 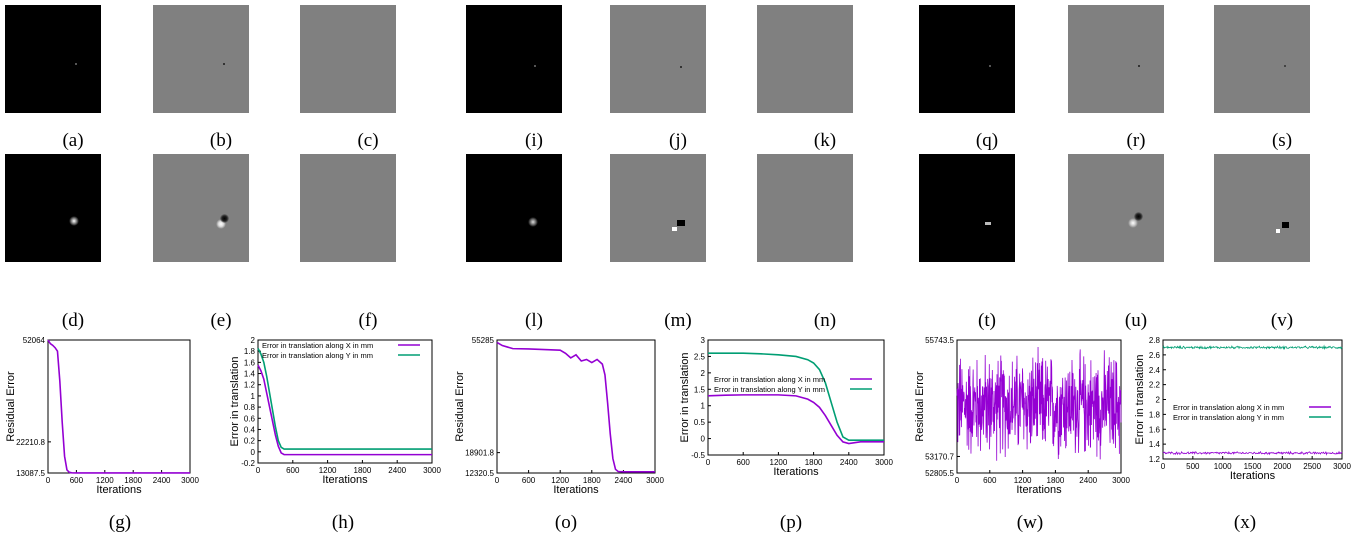 What do you see at coordinates (1253, 466) in the screenshot?
I see `x-tick-label: 1500` at bounding box center [1253, 466].